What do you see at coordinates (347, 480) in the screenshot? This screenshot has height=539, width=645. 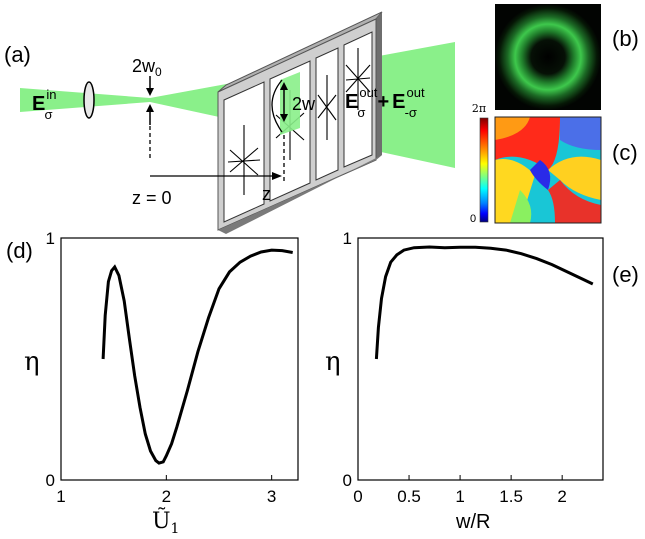 I see `chart-e-ytick-label: 0` at bounding box center [347, 480].